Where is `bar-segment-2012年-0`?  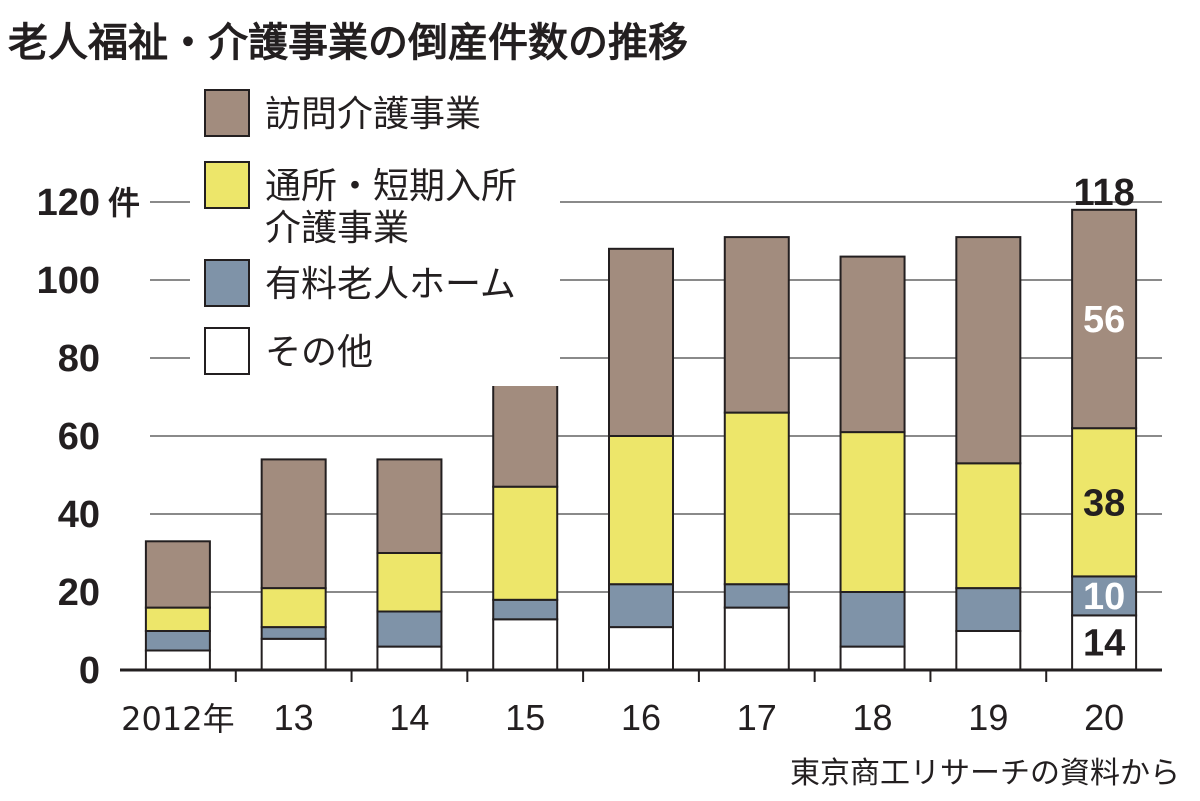
bar-segment-2012年-0 is located at coordinates (177, 660).